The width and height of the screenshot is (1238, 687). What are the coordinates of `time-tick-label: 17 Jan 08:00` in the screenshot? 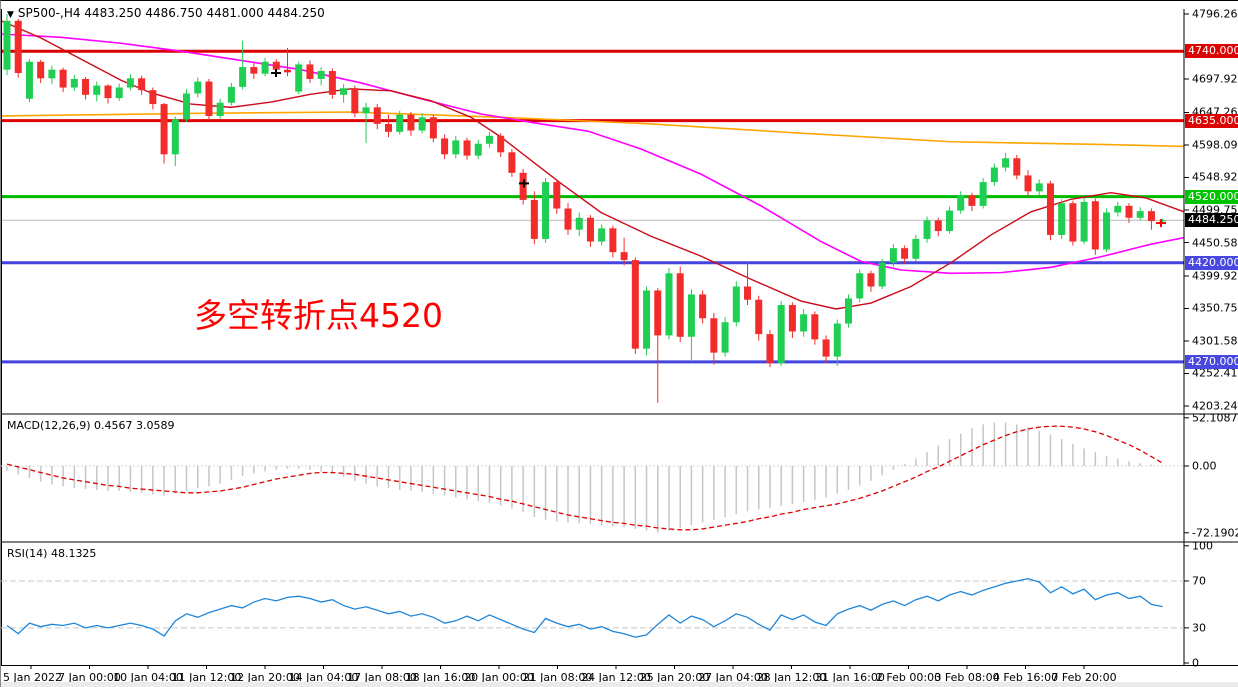 It's located at (382, 677).